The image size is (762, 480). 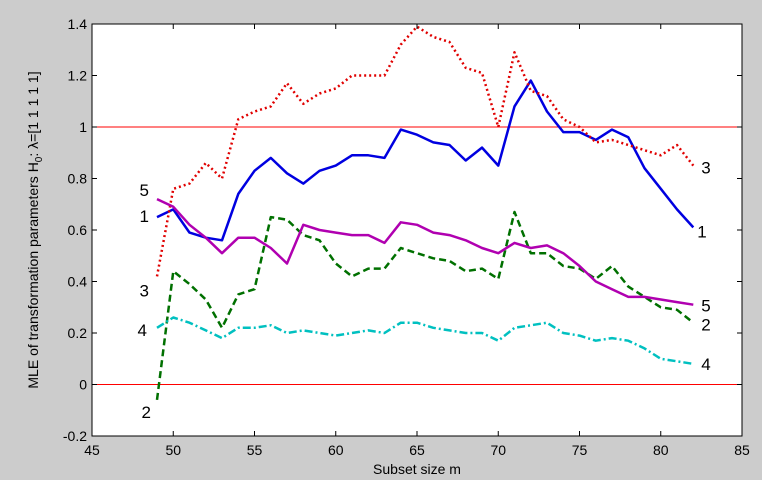 What do you see at coordinates (705, 306) in the screenshot?
I see `series-label-right-5: 5` at bounding box center [705, 306].